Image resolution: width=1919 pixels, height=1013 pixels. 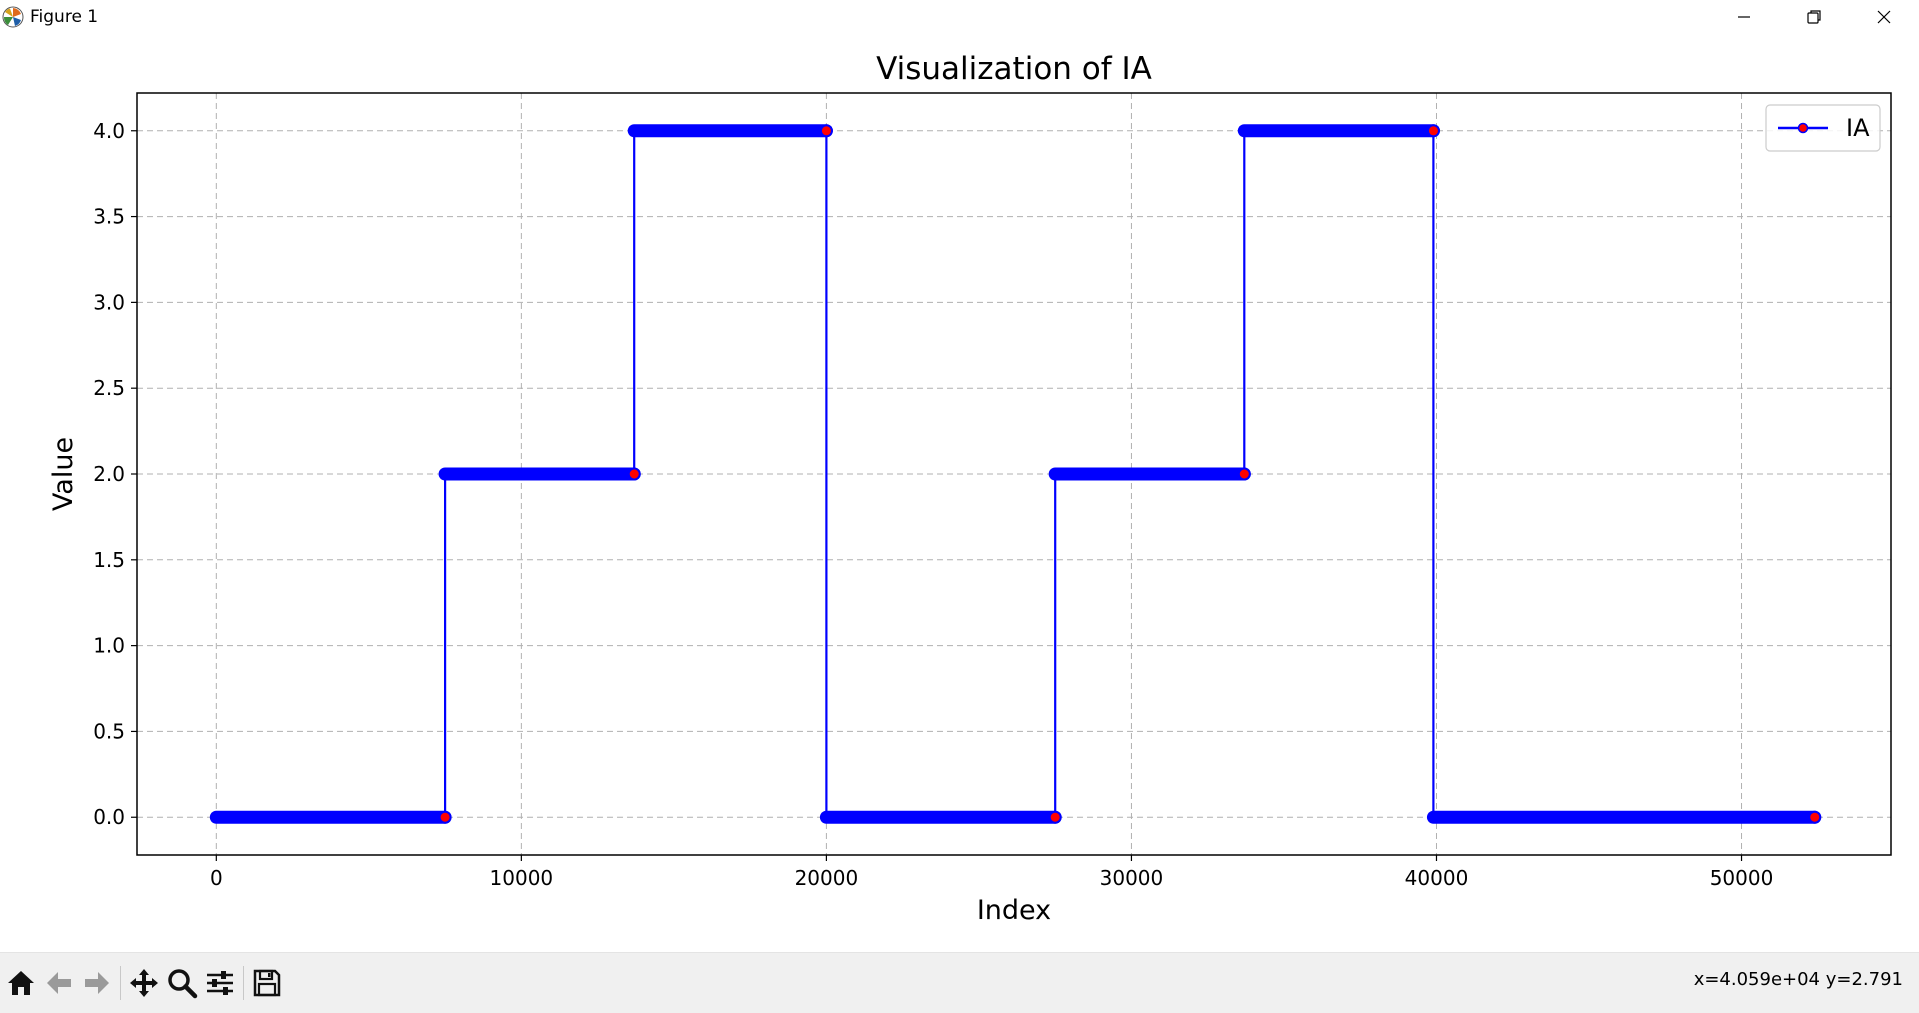 I want to click on navigation-toolbar: x=4.059e+04 y=2.791, so click(x=959, y=982).